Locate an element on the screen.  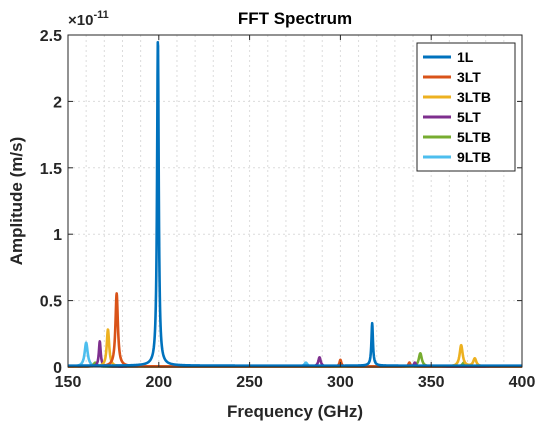
x-tick-label: 200 is located at coordinates (158, 382).